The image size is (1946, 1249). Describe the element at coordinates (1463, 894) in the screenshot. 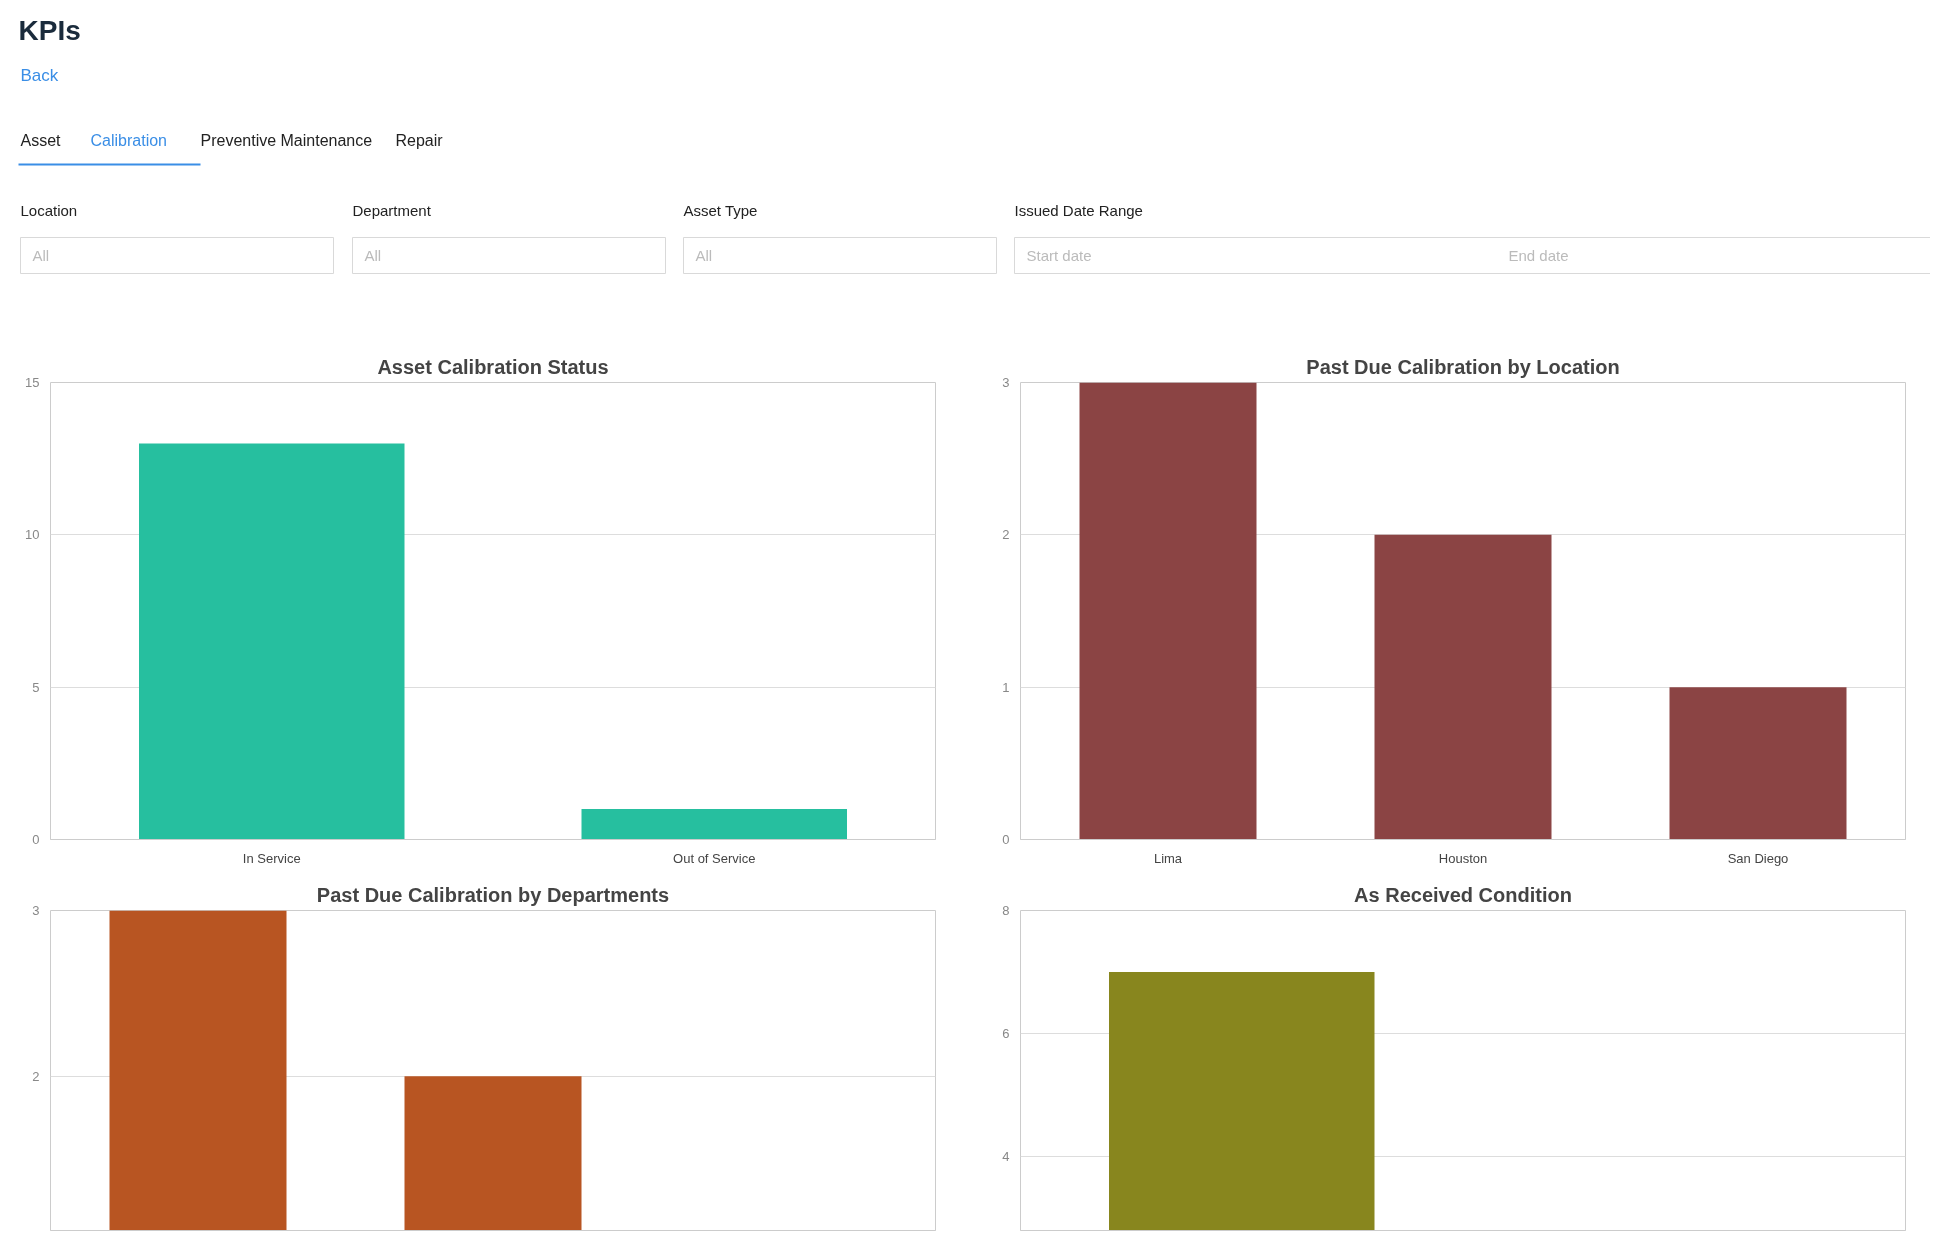

I see `chart-title: As Received Condition` at that location.